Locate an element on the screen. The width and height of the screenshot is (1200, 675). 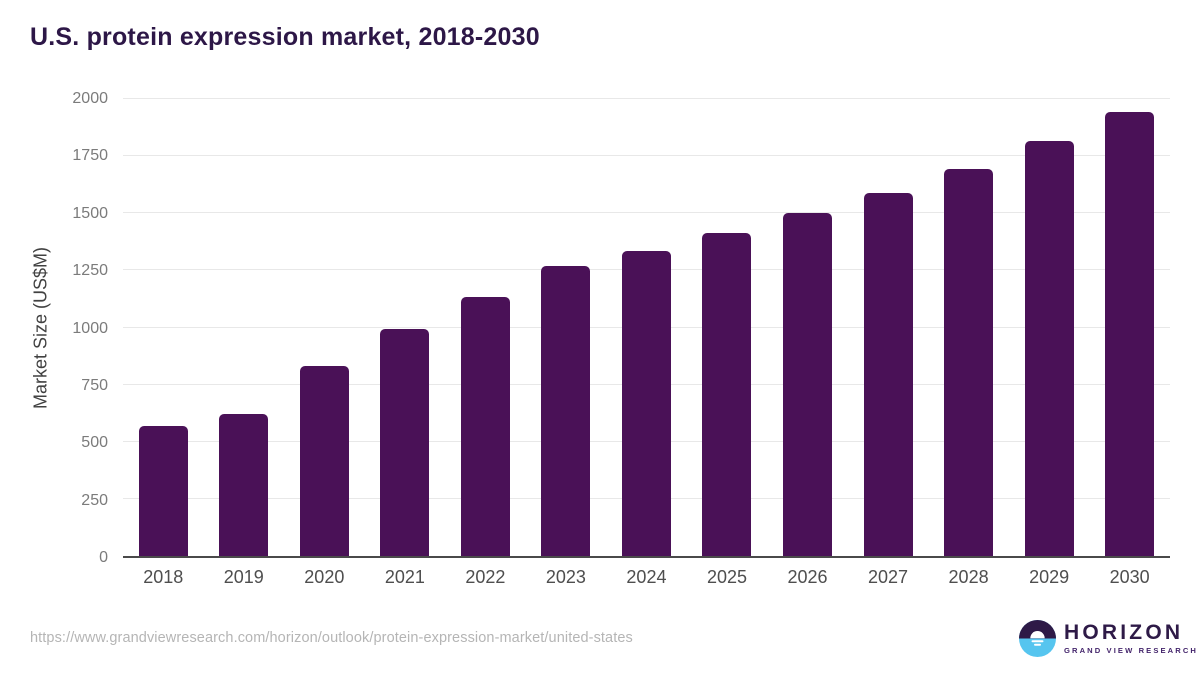
bar-slot-2027 is located at coordinates (888, 327).